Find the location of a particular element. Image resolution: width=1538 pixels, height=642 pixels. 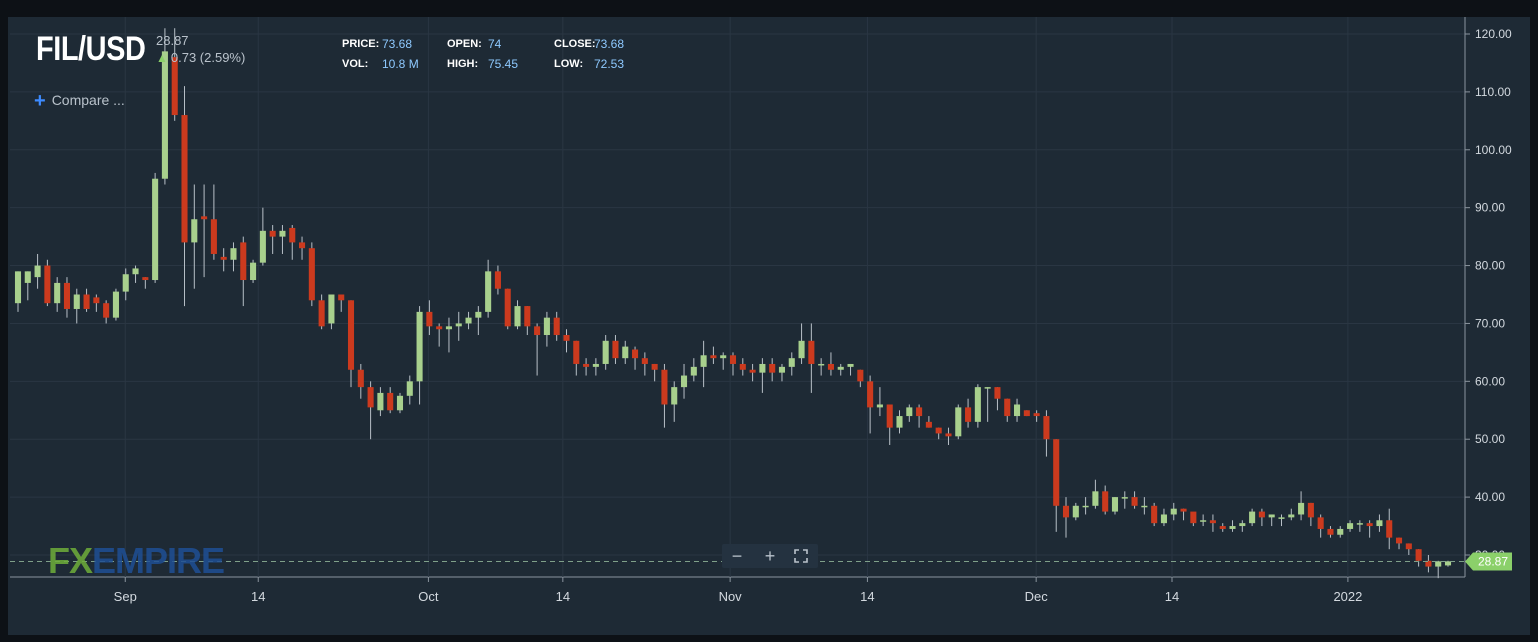

low-value: 72.53 is located at coordinates (609, 64).